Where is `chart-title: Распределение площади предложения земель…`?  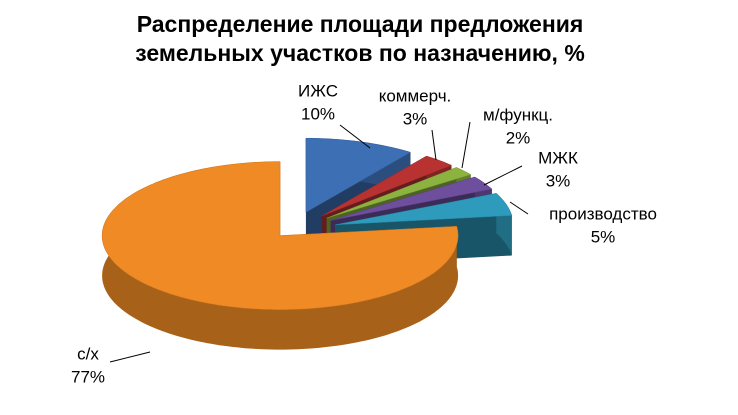
chart-title: Распределение площади предложения земель… is located at coordinates (360, 38).